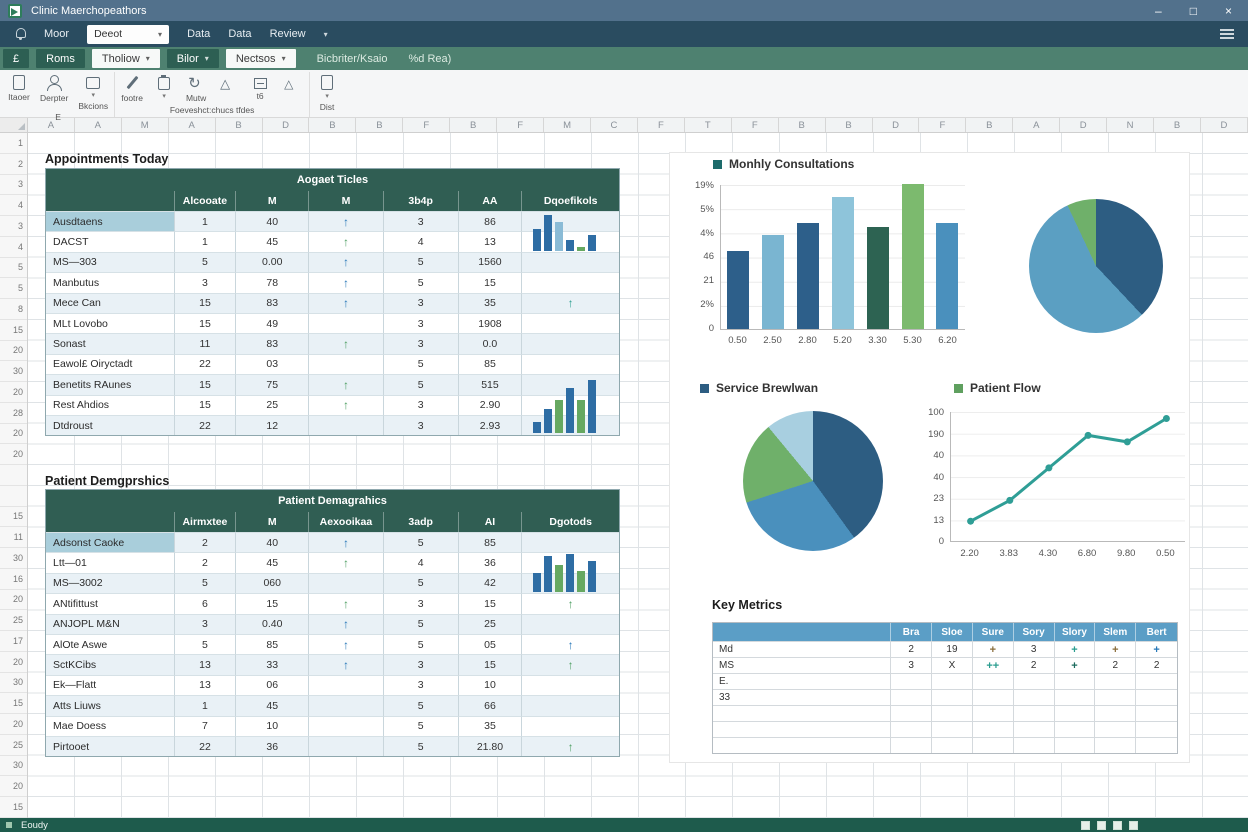 This screenshot has height=832, width=1248. What do you see at coordinates (19, 88) in the screenshot?
I see `itaoer-button: Itaoer` at bounding box center [19, 88].